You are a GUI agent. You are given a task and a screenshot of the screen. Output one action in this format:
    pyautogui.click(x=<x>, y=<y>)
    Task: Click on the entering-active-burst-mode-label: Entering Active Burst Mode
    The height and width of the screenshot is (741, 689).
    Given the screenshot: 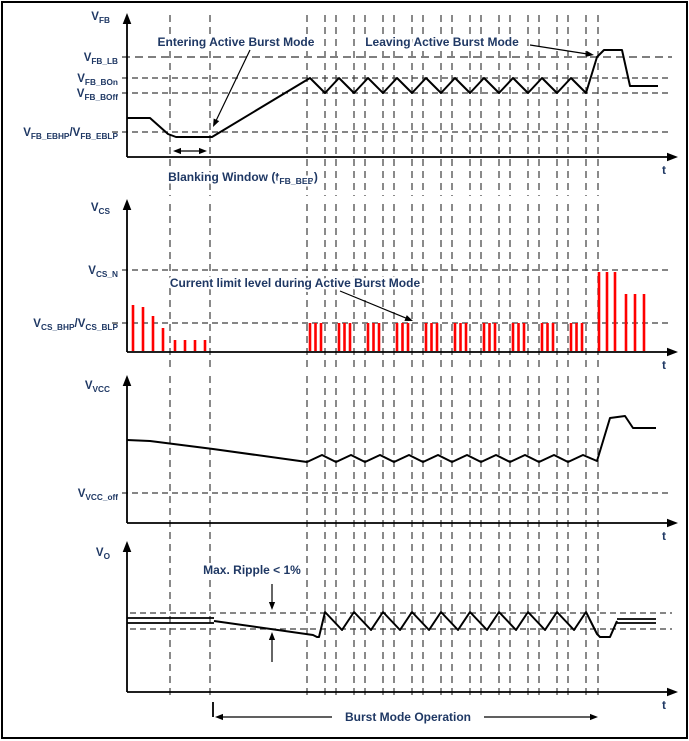 What is the action you would take?
    pyautogui.click(x=236, y=42)
    